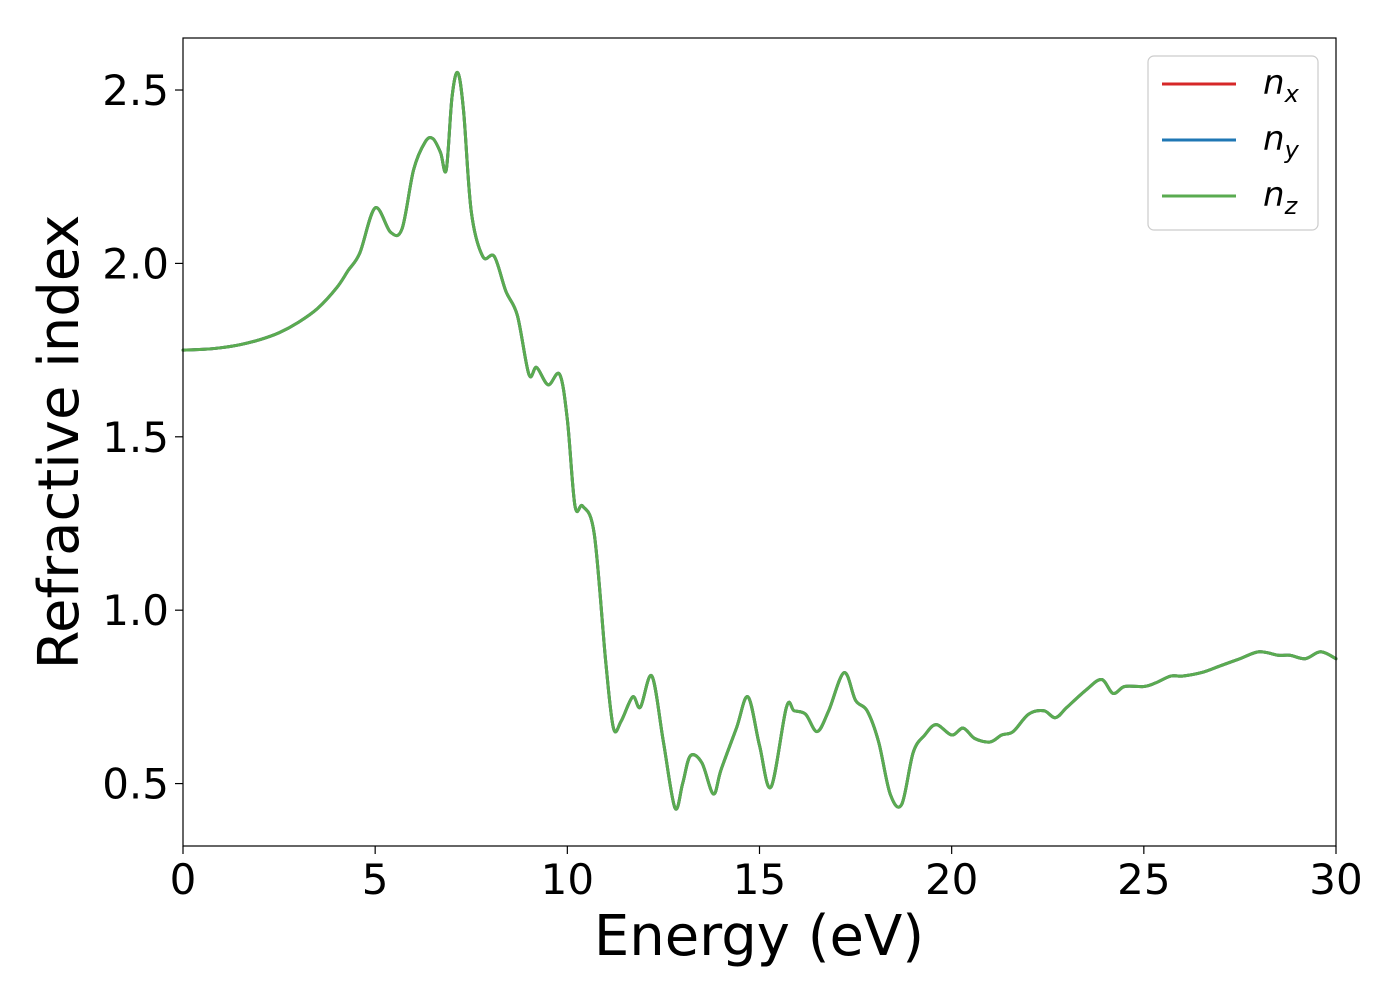  What do you see at coordinates (135, 784) in the screenshot?
I see `y-tick-label: 0.5` at bounding box center [135, 784].